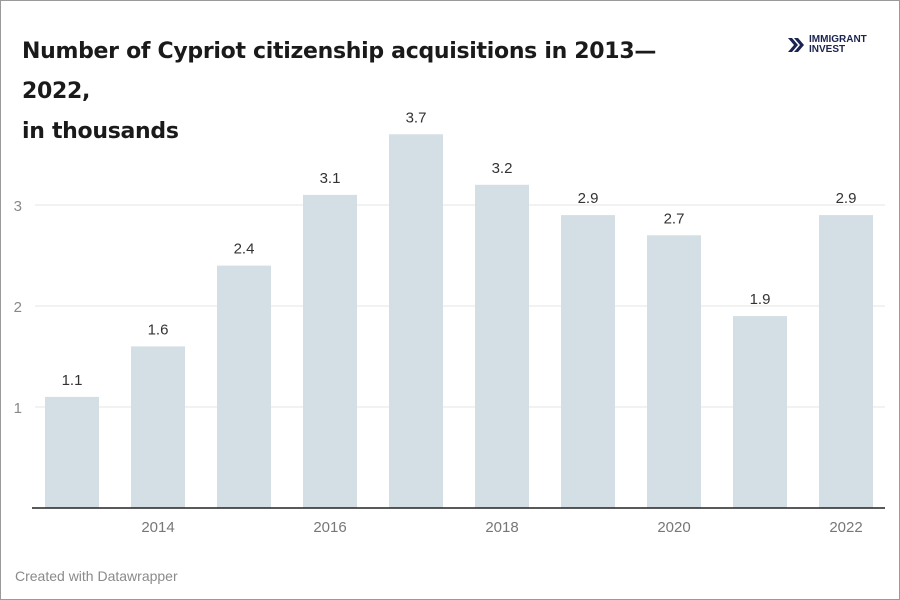  What do you see at coordinates (416, 117) in the screenshot?
I see `data-label: 3.7` at bounding box center [416, 117].